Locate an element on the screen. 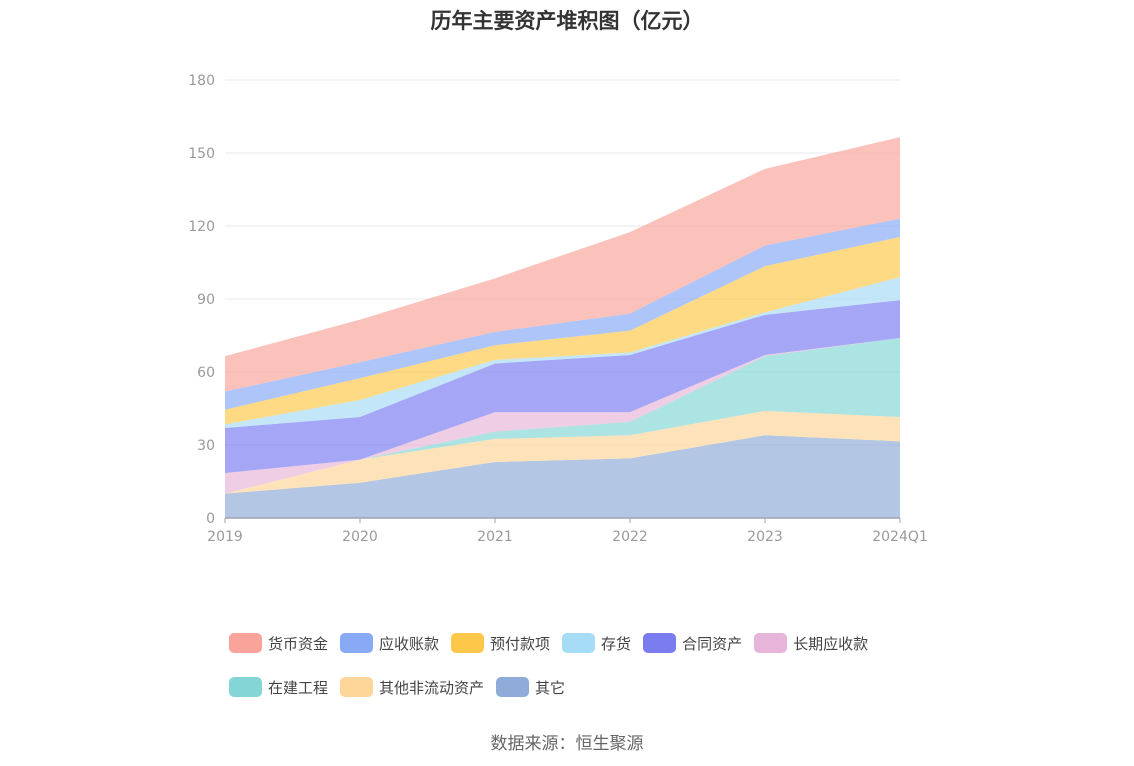 The image size is (1134, 766). data-source-note: 数据来源：恒生聚源 is located at coordinates (567, 744).